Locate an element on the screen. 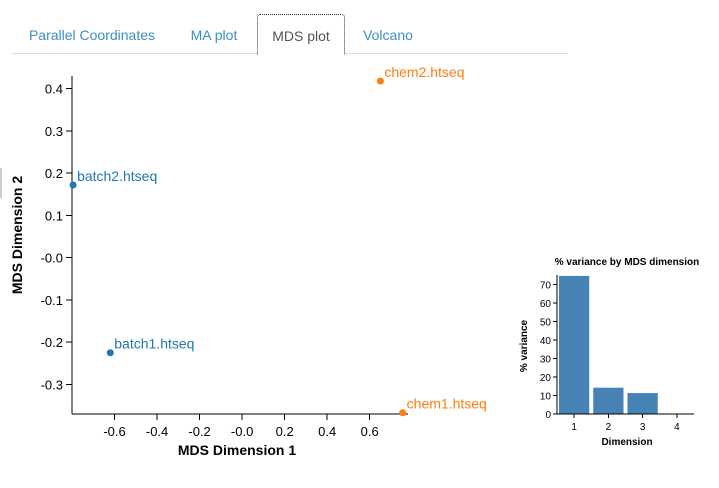 This screenshot has width=719, height=488. tab-ma-plot: MA plot is located at coordinates (214, 35).